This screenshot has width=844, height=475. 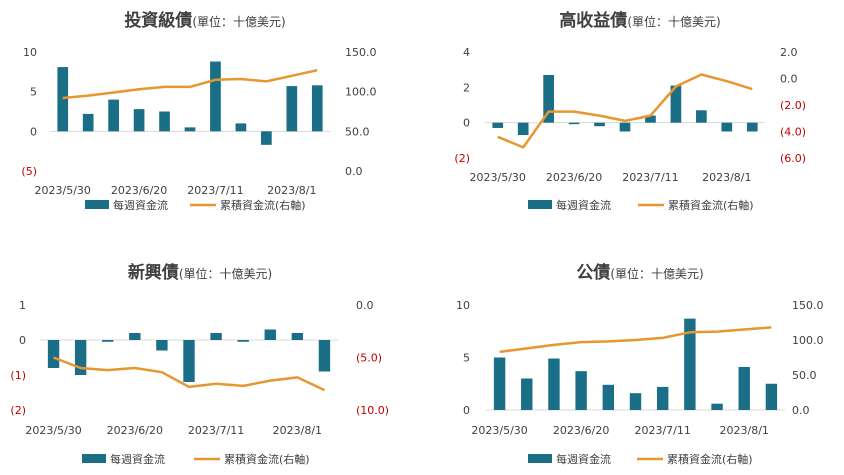 I want to click on chart-title: 公債(單位：十億美元), so click(x=639, y=272).